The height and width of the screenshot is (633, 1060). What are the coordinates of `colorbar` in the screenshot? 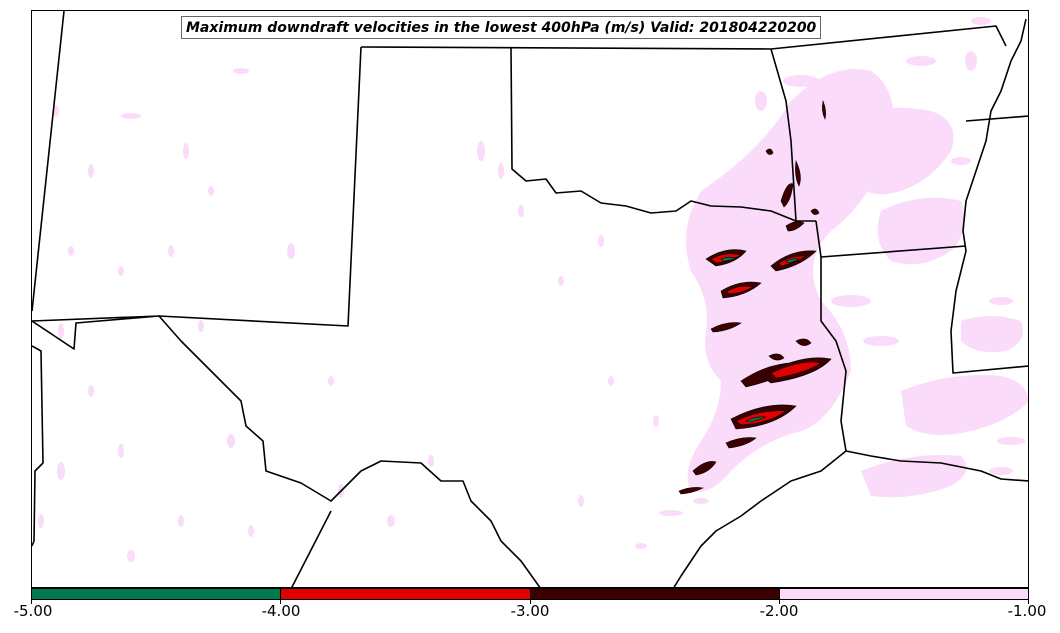 It's located at (530, 594).